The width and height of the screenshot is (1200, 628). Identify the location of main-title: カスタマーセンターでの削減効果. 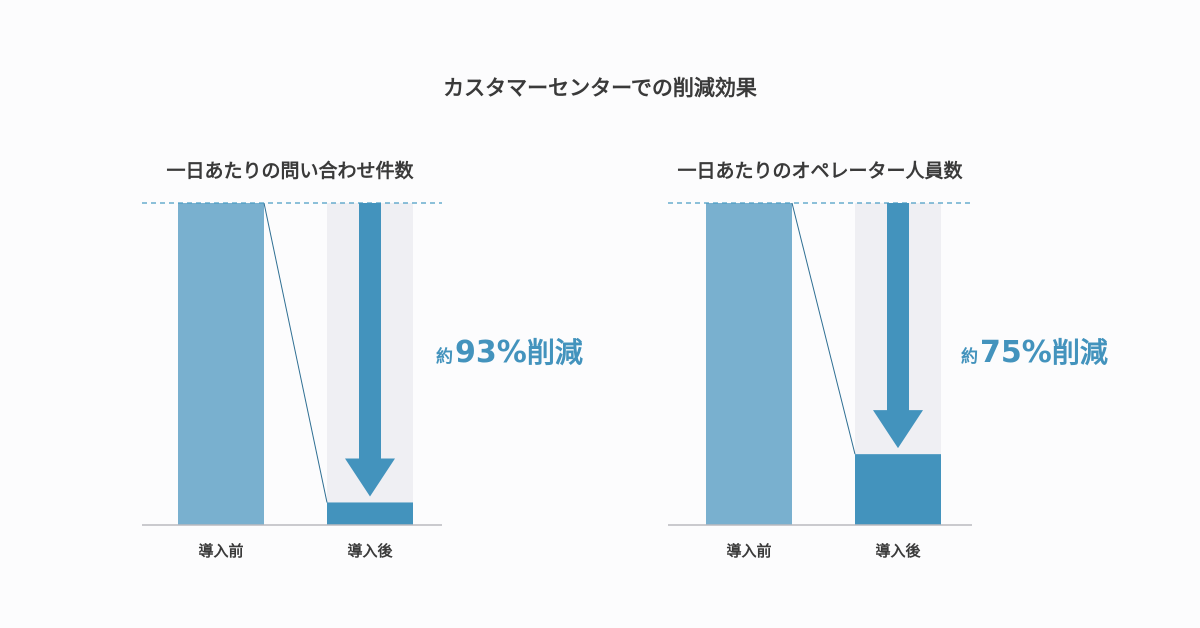
(600, 88).